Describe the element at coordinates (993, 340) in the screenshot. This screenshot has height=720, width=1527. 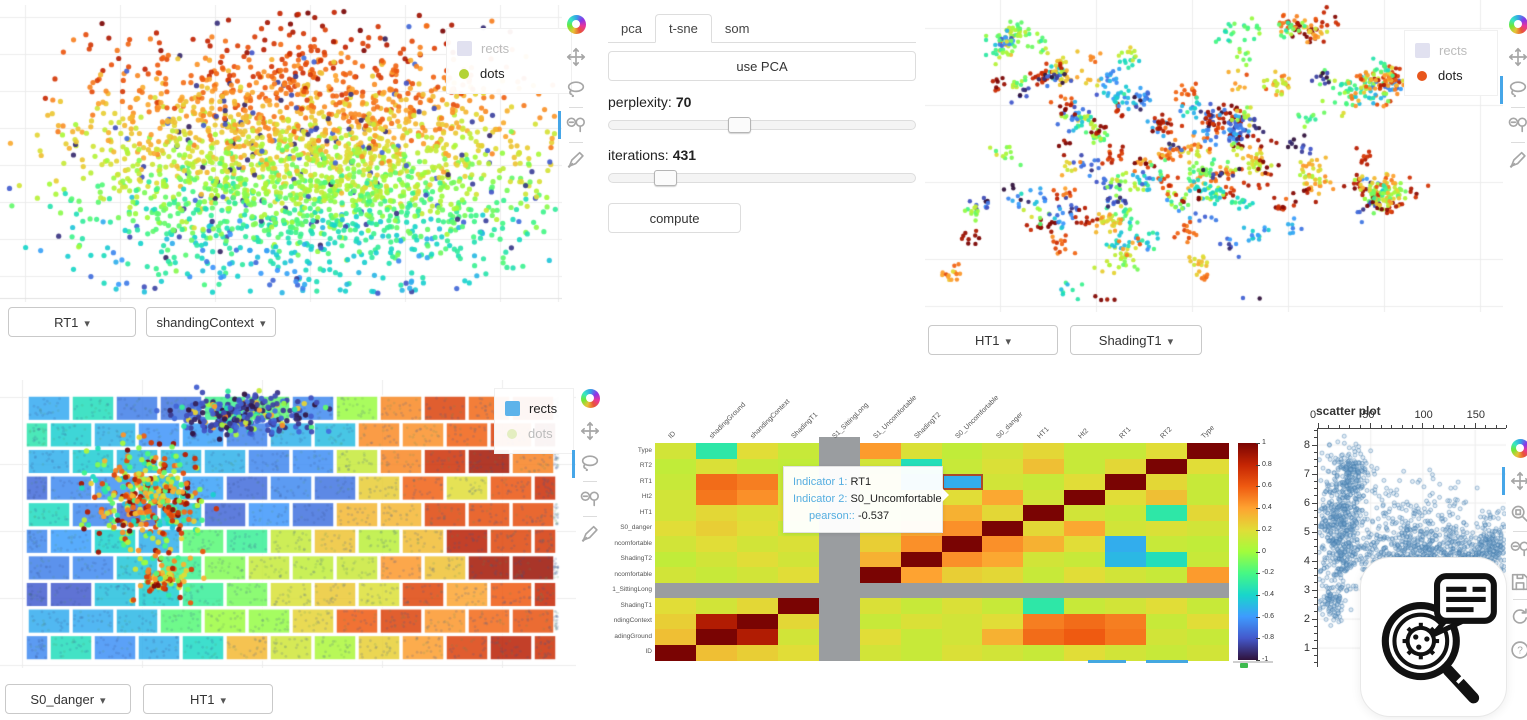
I see `dropdown-indicator-1: HT1` at that location.